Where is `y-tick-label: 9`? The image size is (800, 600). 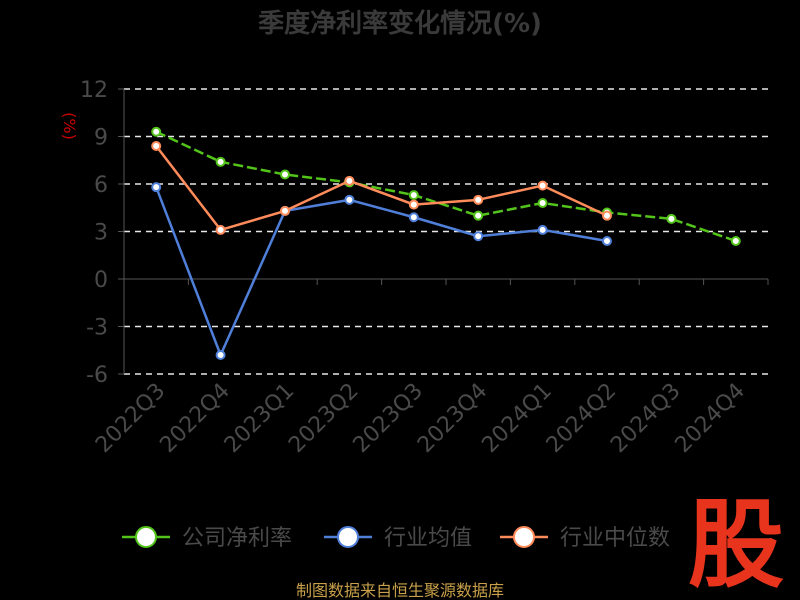
y-tick-label: 9 is located at coordinates (101, 138).